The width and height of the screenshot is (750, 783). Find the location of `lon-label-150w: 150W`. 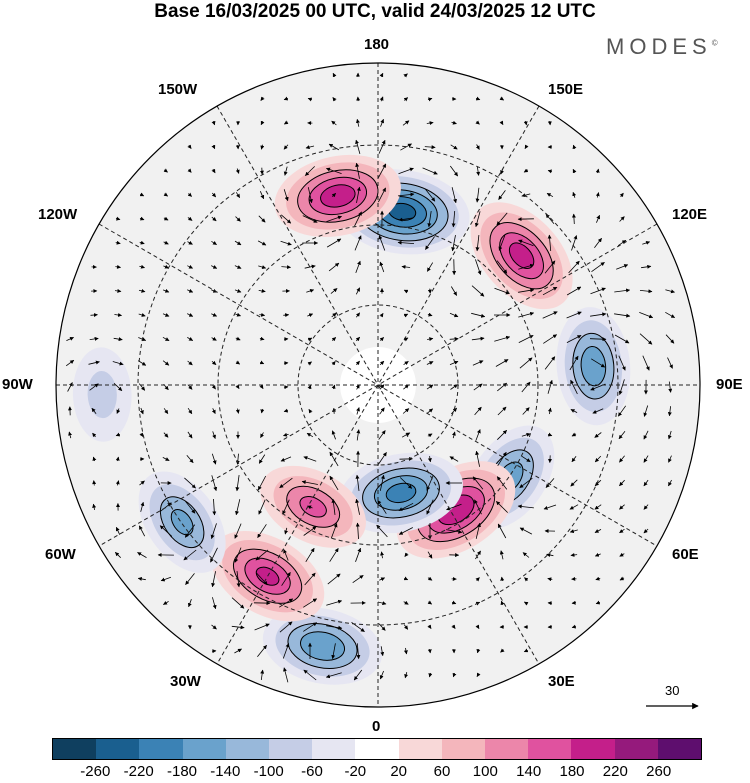

lon-label-150w: 150W is located at coordinates (178, 89).